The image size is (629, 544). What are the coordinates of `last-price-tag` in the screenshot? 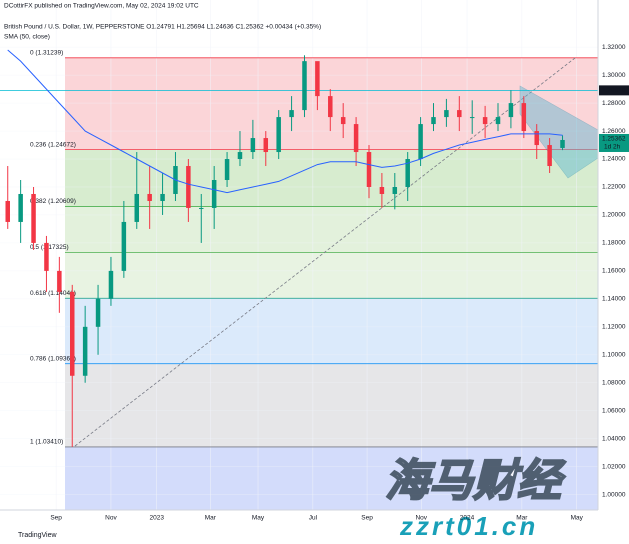 It's located at (614, 142).